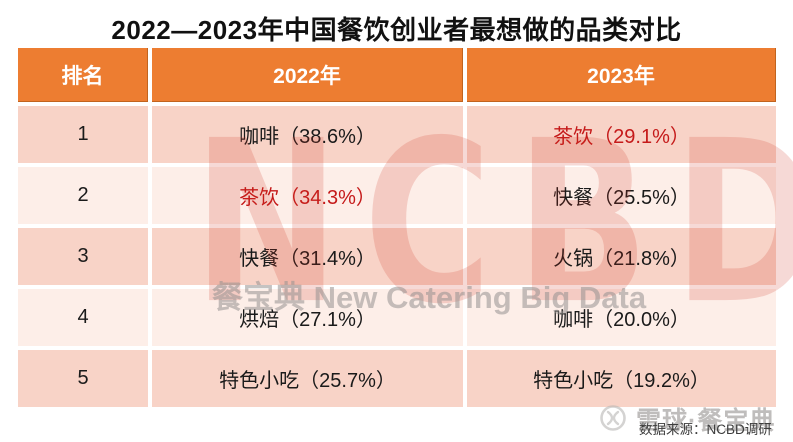 This screenshot has height=442, width=793. I want to click on category-cell-2022: 咖啡（38.6%）, so click(307, 134).